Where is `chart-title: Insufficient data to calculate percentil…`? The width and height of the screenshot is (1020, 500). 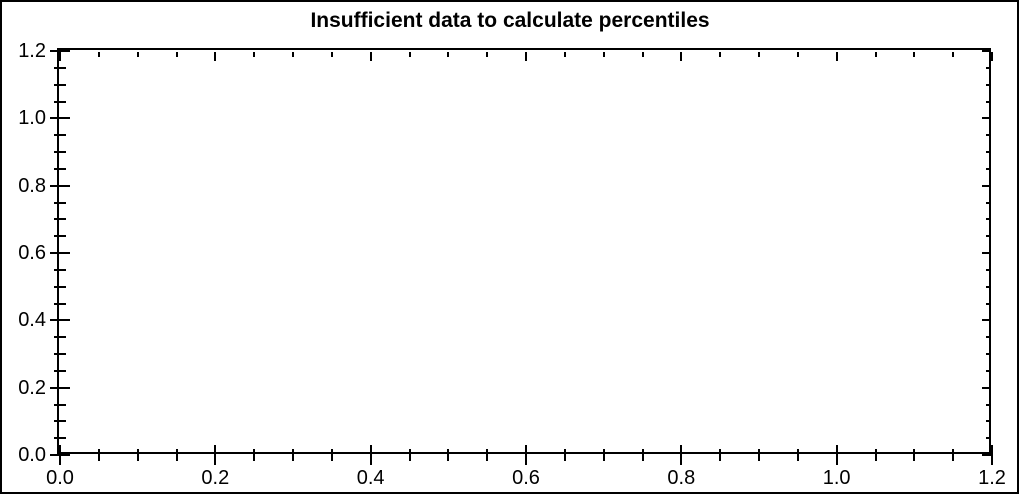 chart-title: Insufficient data to calculate percentil… is located at coordinates (510, 20).